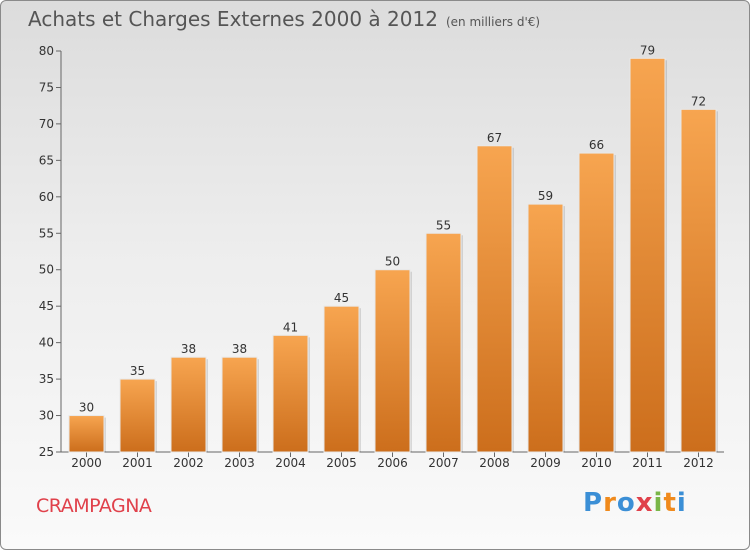  What do you see at coordinates (290, 463) in the screenshot?
I see `x-tick-label: 2004` at bounding box center [290, 463].